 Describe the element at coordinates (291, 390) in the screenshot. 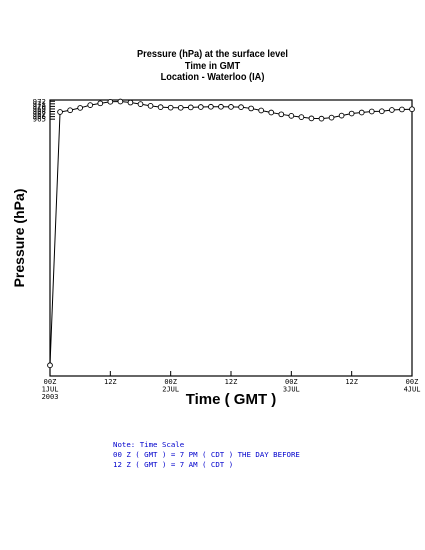

I see `x-tick-label: 3JUL` at that location.